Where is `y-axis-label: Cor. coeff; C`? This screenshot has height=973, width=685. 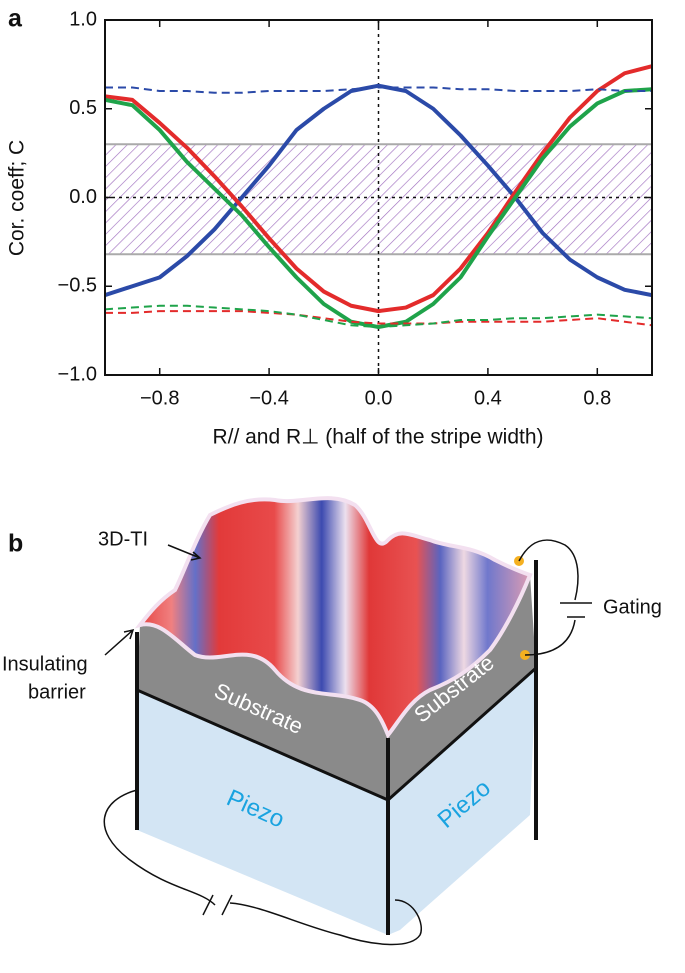
y-axis-label: Cor. coeff; C is located at coordinates (17, 198).